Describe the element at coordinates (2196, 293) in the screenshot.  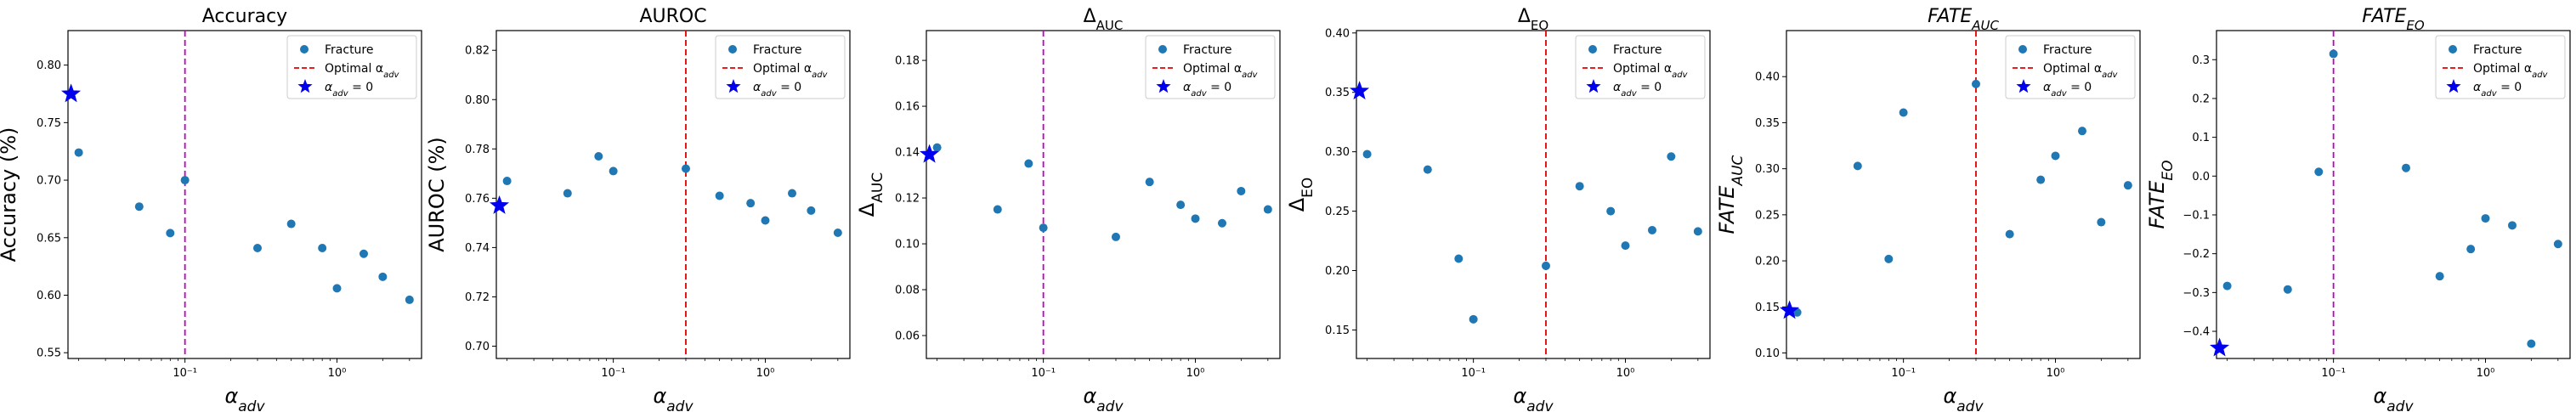
I see `y-tick-label: −0.3` at that location.